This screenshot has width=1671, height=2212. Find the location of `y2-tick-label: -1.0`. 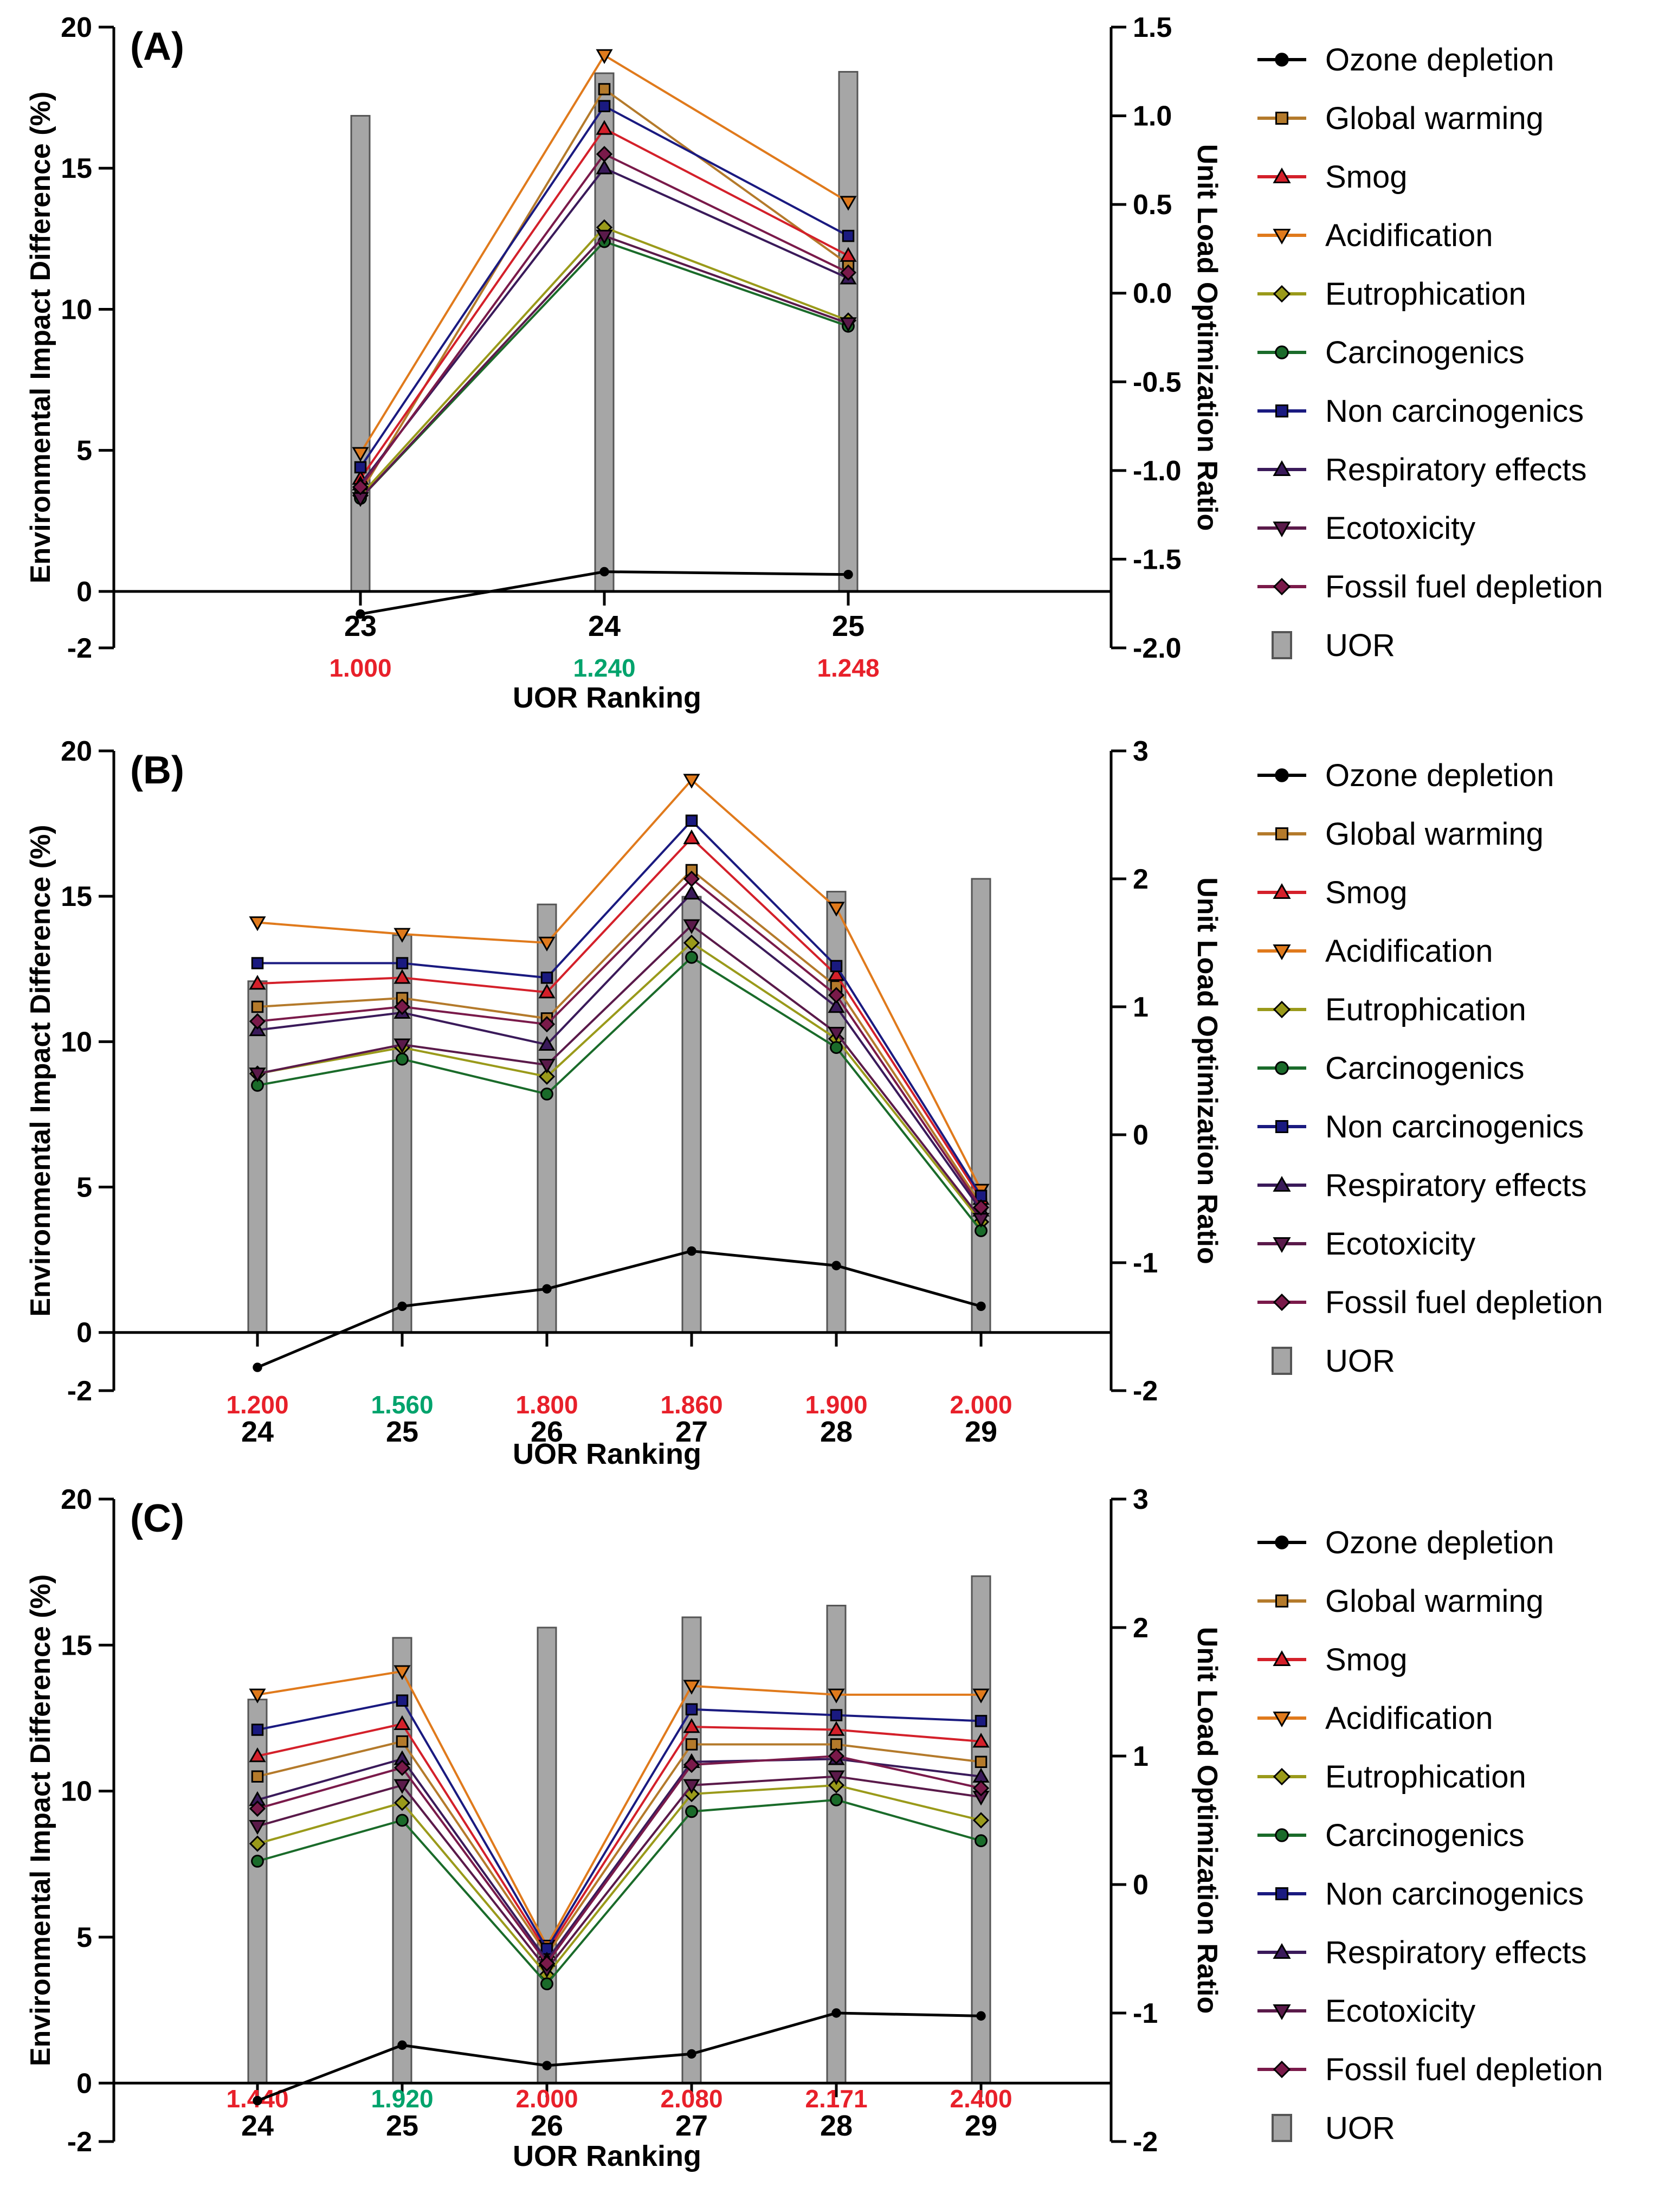

y2-tick-label: -1.0 is located at coordinates (1157, 471).